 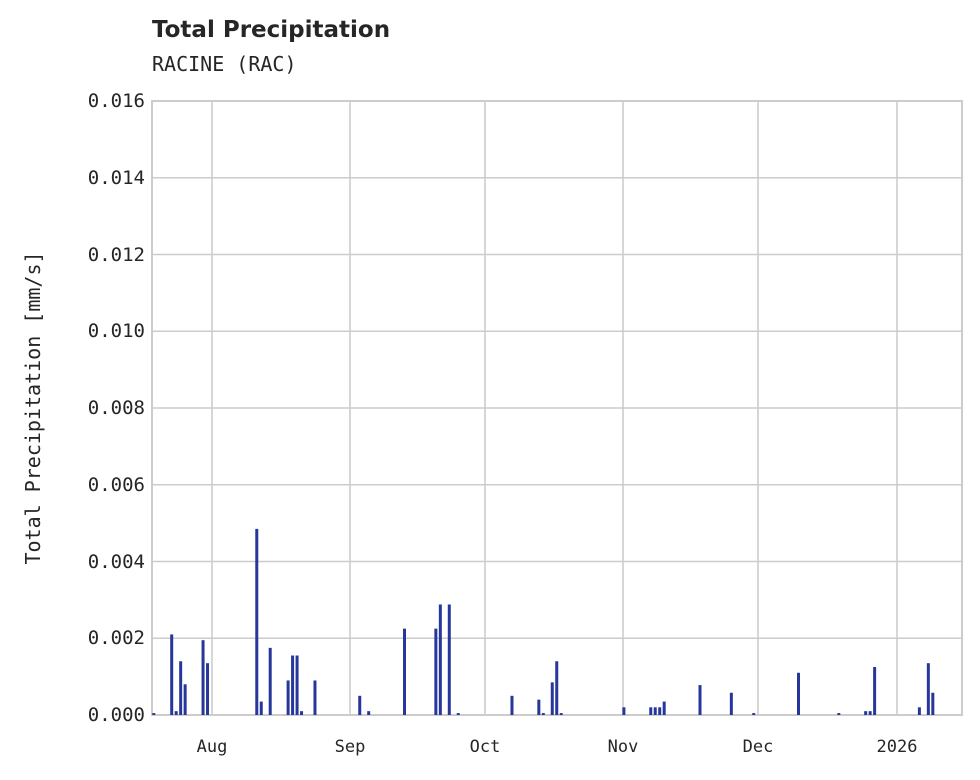 I want to click on y-tick-label: 0.004, so click(x=116, y=561).